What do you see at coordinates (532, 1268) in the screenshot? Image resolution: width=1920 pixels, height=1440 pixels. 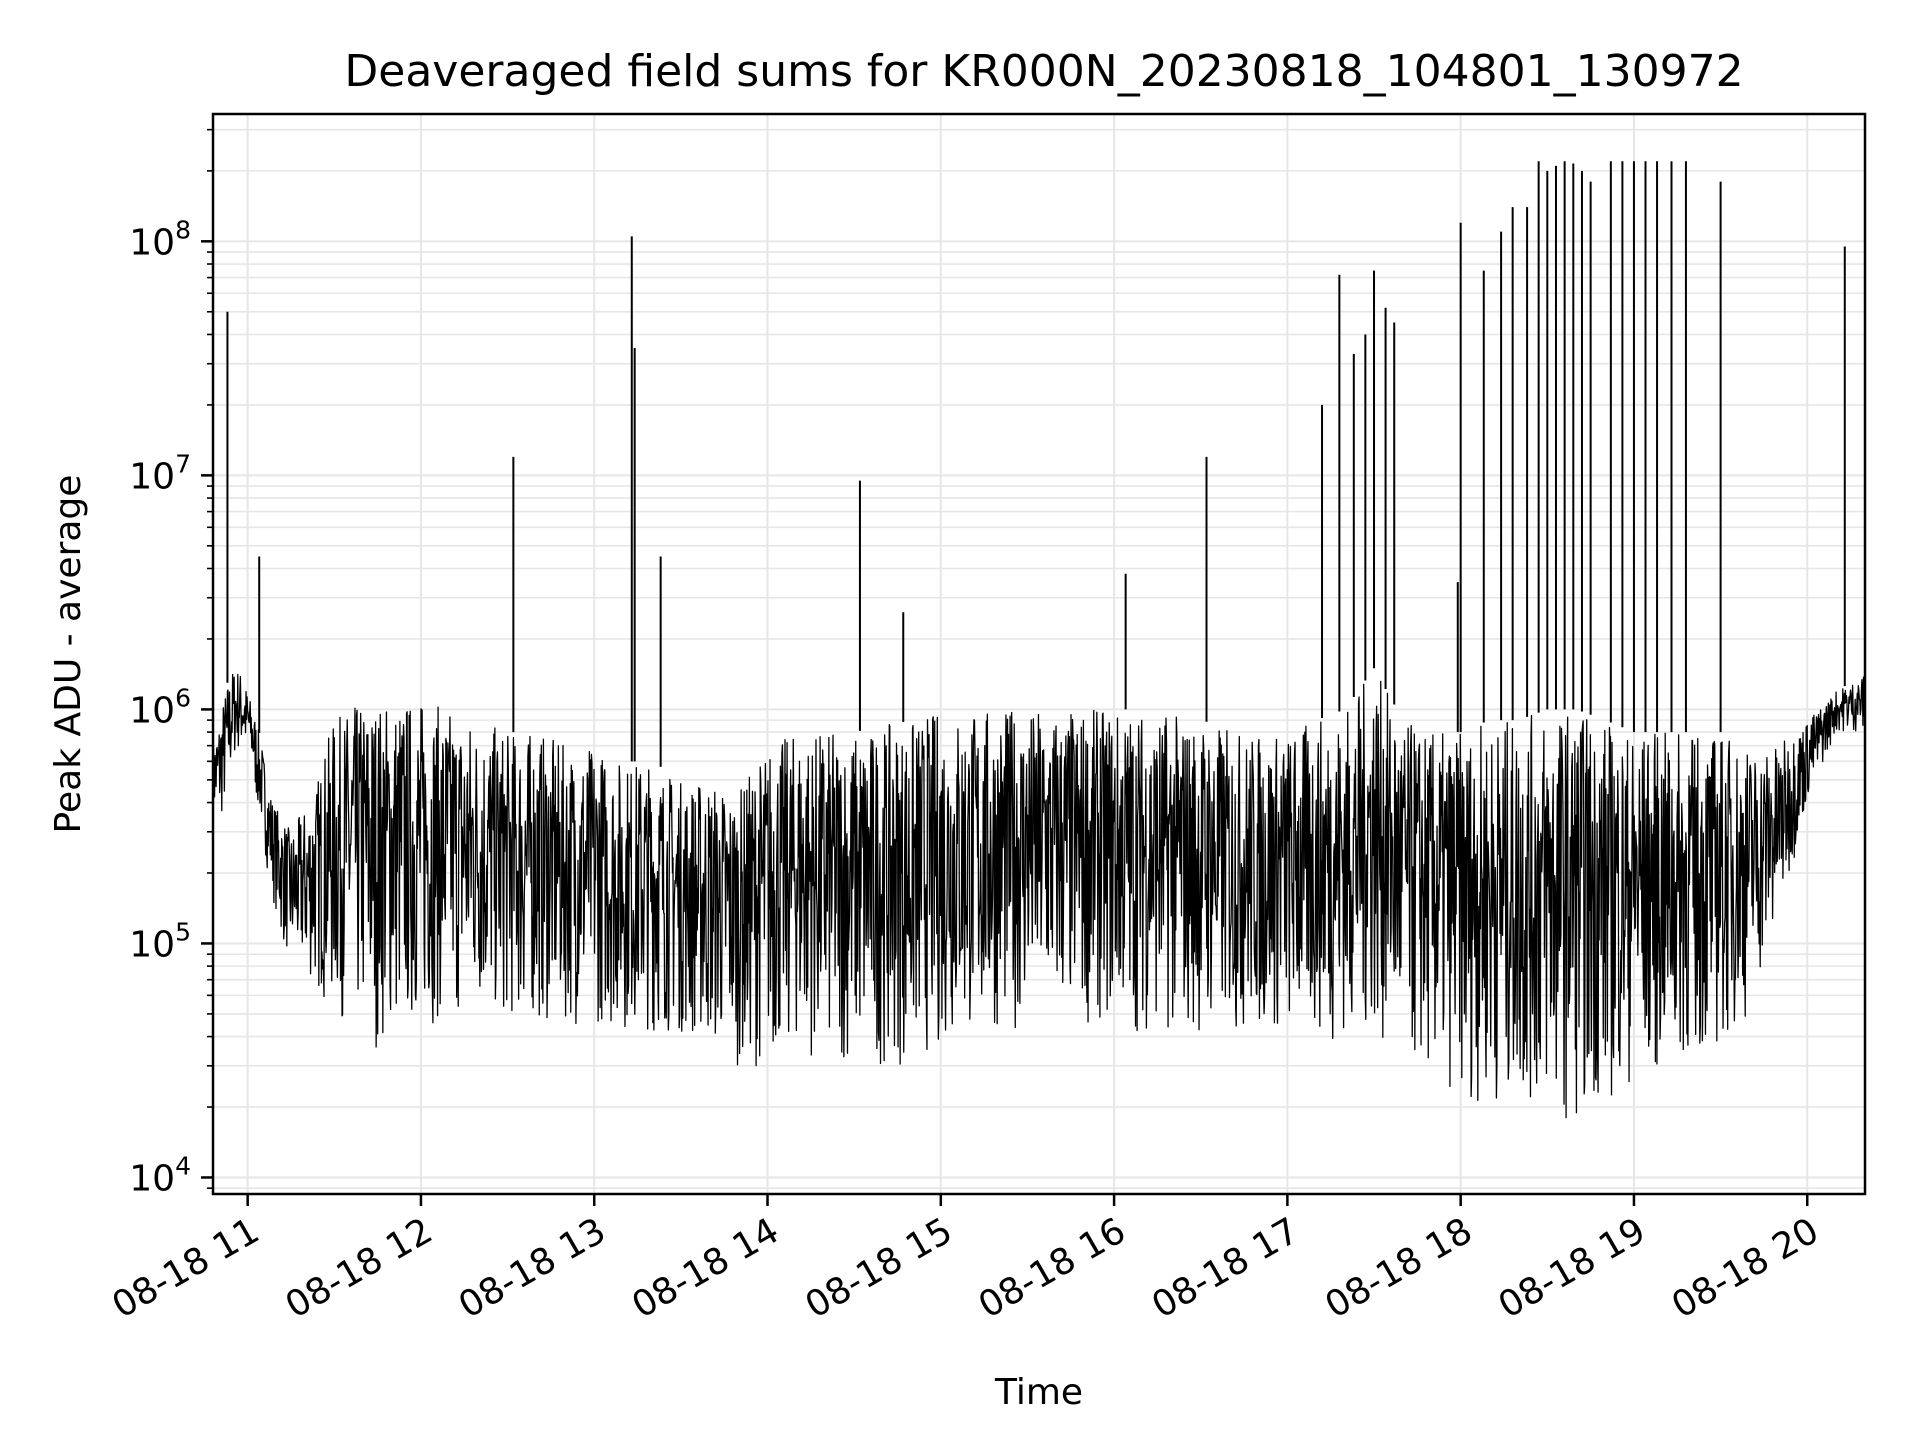 I see `x-tick-label: 08-18 13` at bounding box center [532, 1268].